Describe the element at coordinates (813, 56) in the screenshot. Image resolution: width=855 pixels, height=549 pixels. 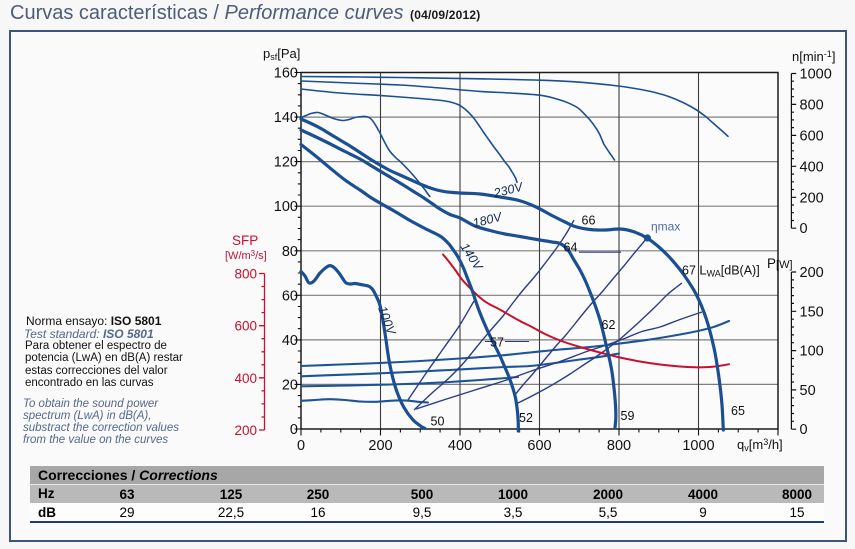
I see `svg-text: n[min-1]` at that location.